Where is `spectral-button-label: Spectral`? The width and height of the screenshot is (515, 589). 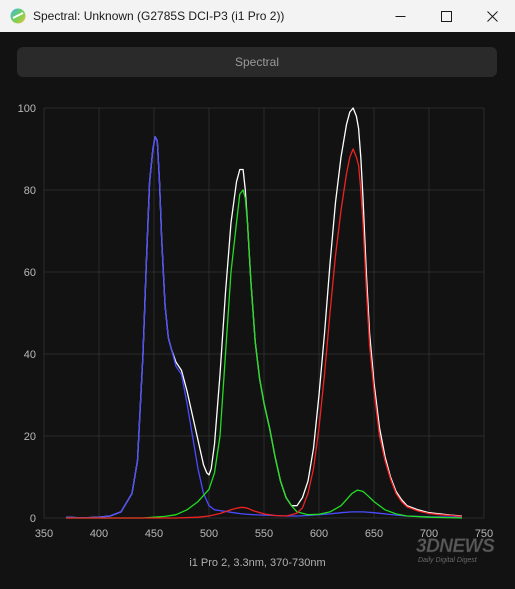 spectral-button-label: Spectral is located at coordinates (257, 62).